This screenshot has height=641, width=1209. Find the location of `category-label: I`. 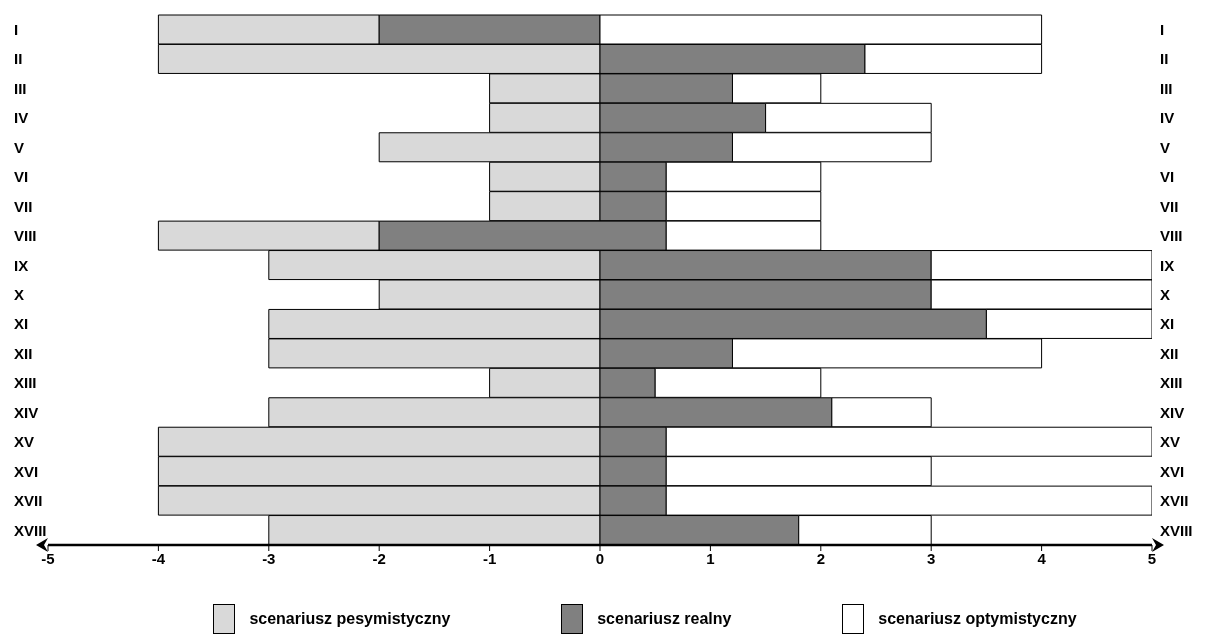

category-label: I is located at coordinates (1162, 30).